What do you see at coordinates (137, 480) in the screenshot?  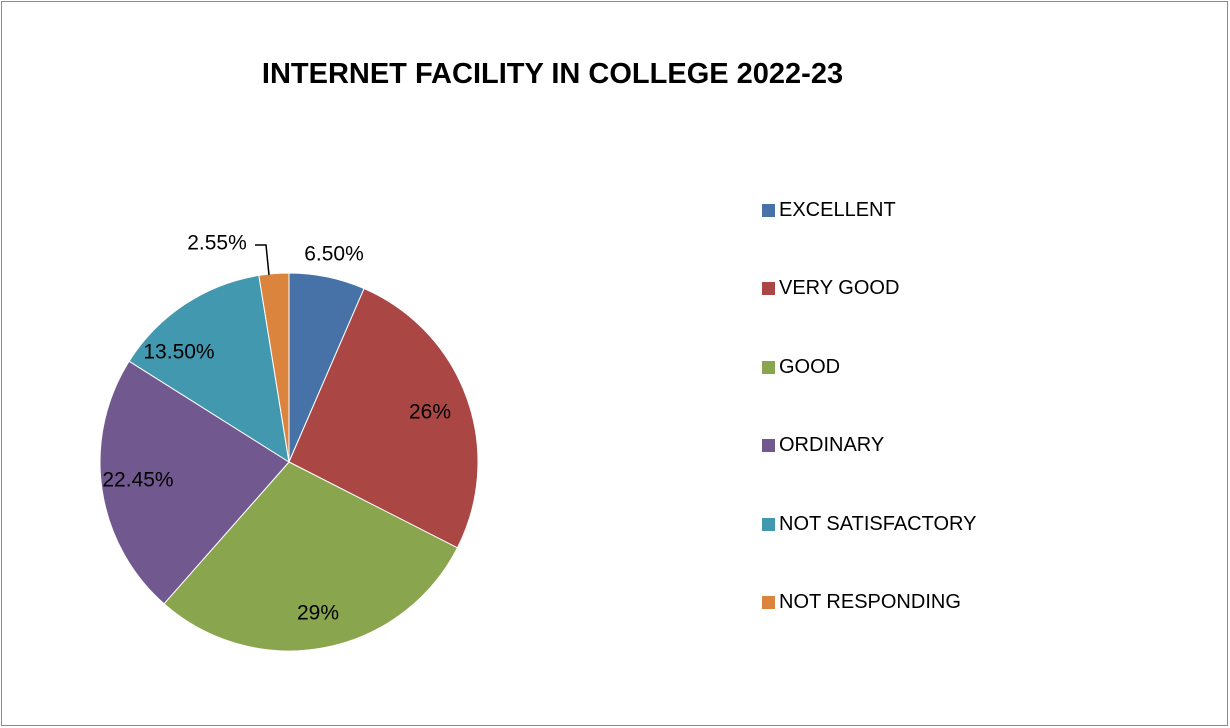 I see `data-label-ordinary: 22.45%` at bounding box center [137, 480].